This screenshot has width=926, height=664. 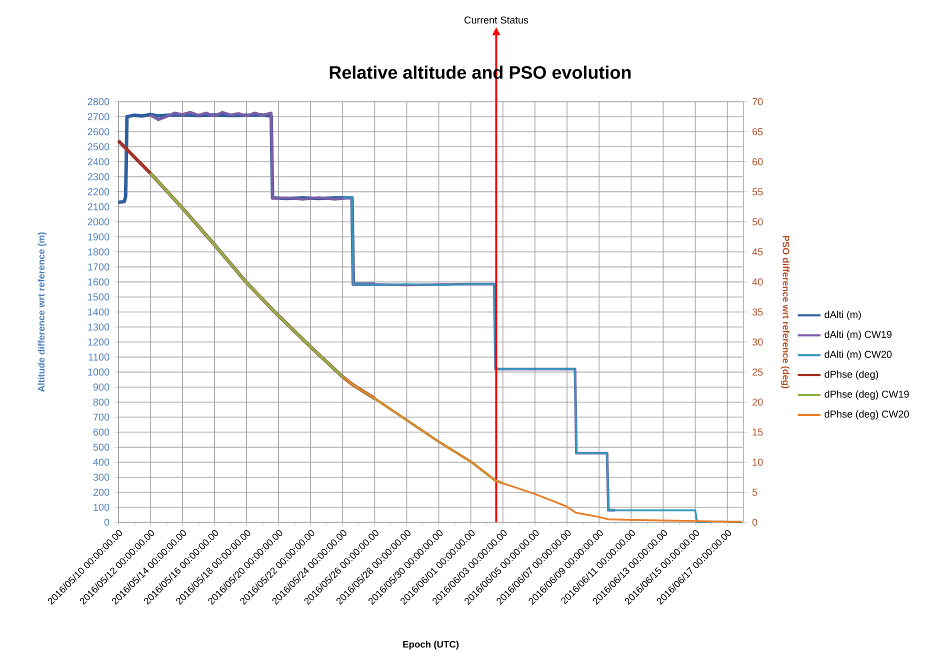 What do you see at coordinates (99, 116) in the screenshot?
I see `y-tick-label: 2700` at bounding box center [99, 116].